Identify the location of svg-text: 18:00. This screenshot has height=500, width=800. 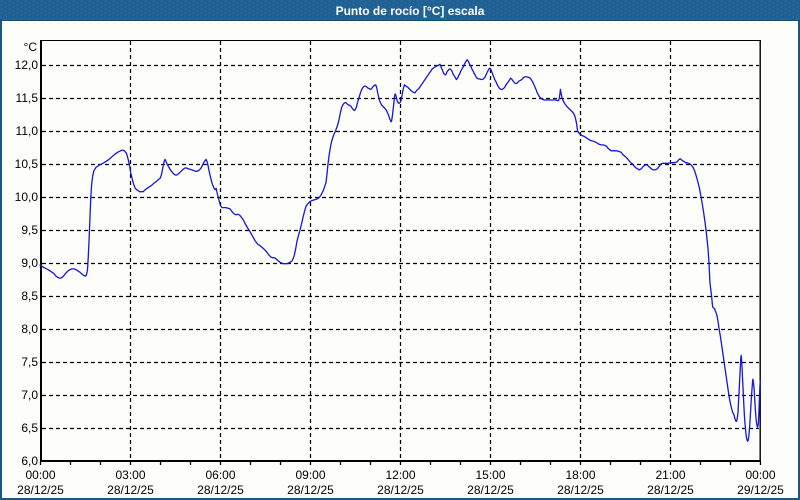
(580, 475).